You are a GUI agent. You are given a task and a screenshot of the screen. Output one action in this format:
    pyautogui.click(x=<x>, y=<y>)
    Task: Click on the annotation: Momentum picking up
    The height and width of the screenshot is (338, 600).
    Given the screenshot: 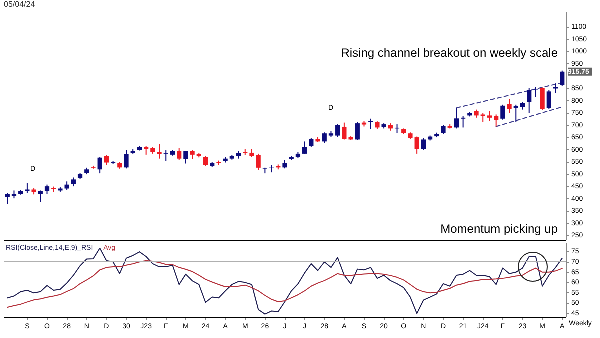 What is the action you would take?
    pyautogui.click(x=499, y=229)
    